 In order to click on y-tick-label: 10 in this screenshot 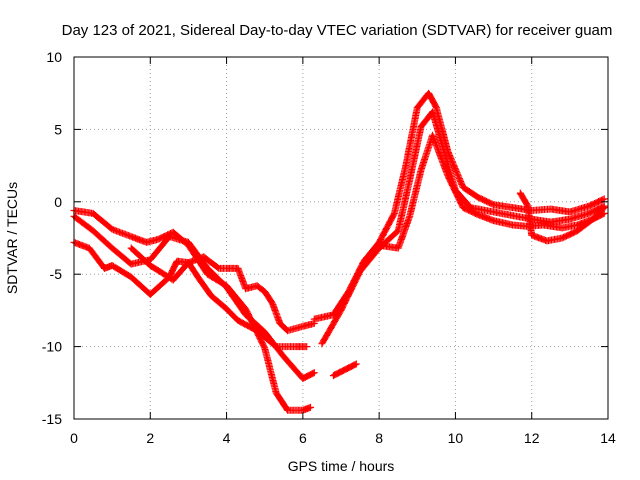, I will do `click(54, 57)`.